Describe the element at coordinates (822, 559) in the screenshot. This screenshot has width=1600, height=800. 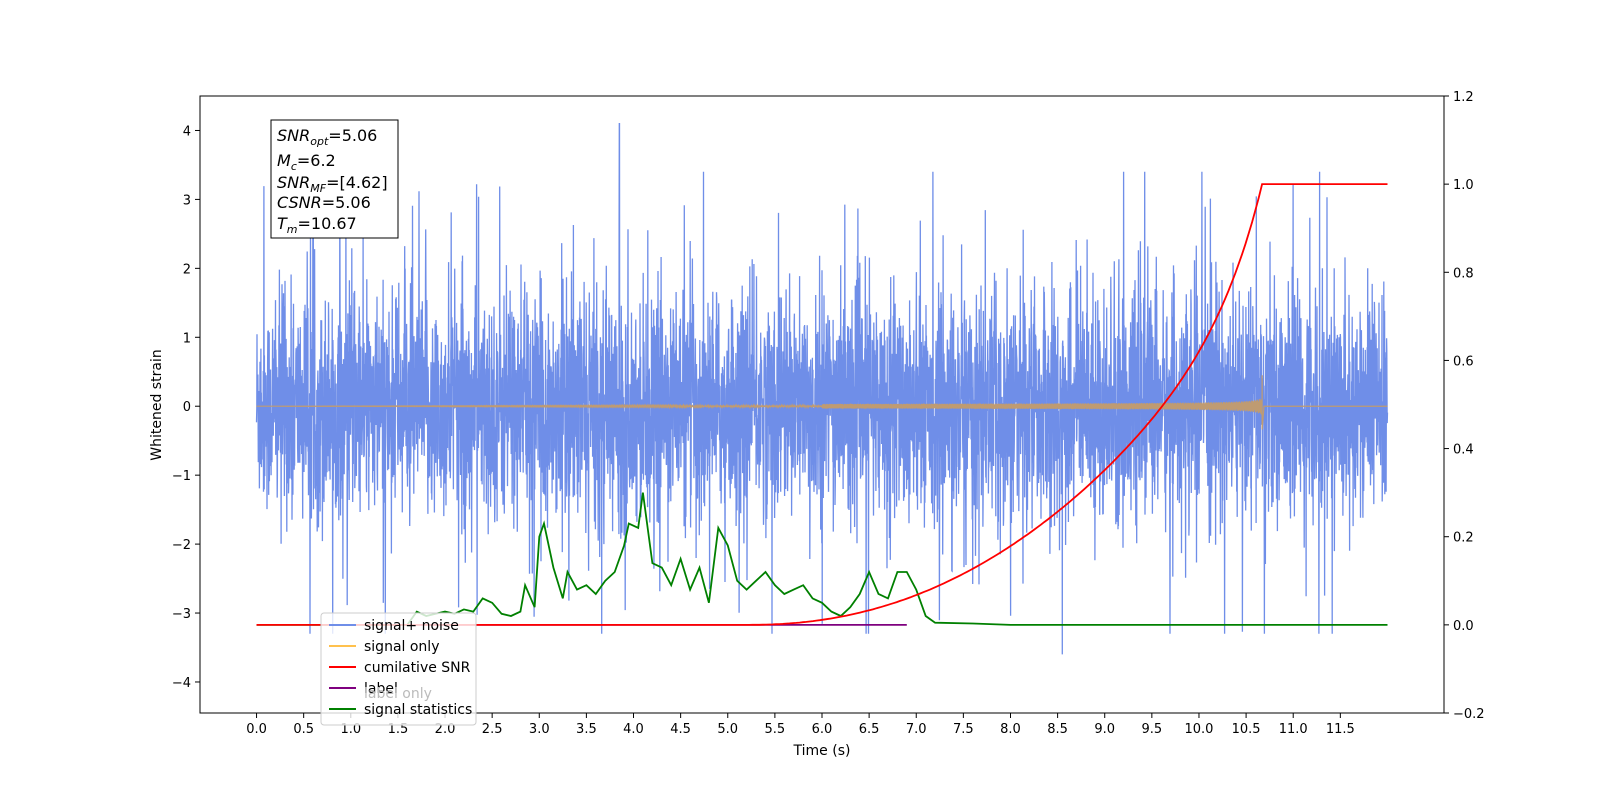
I see `series-signal-statistics` at that location.